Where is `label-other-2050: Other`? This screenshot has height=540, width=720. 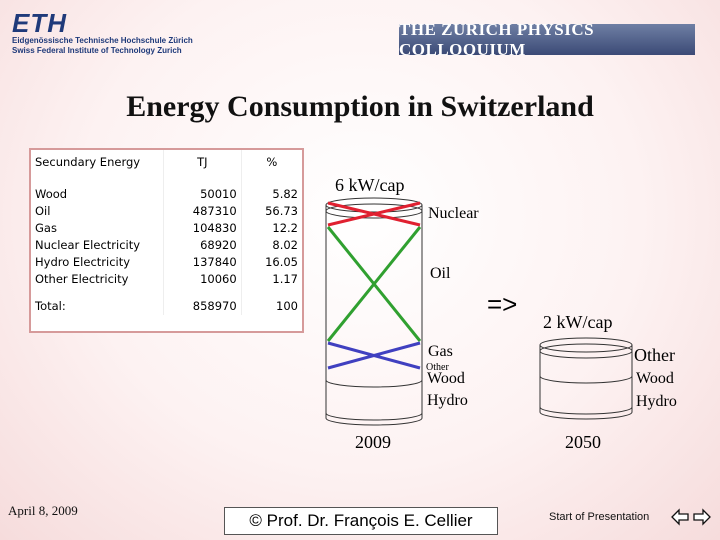
label-other-2050: Other is located at coordinates (654, 355).